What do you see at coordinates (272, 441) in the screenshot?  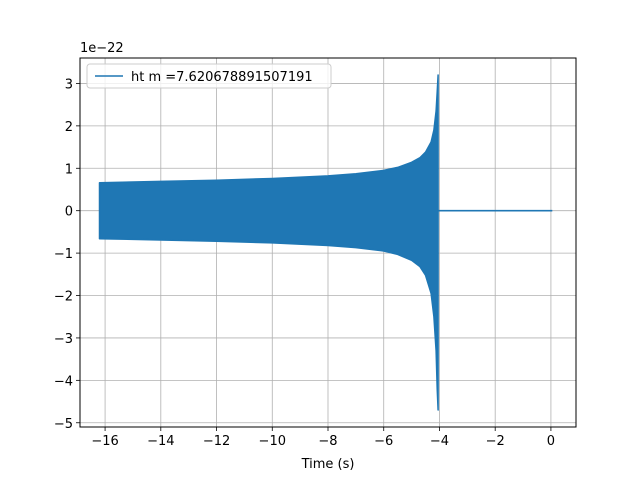 I see `x-tick-label: −10` at bounding box center [272, 441].